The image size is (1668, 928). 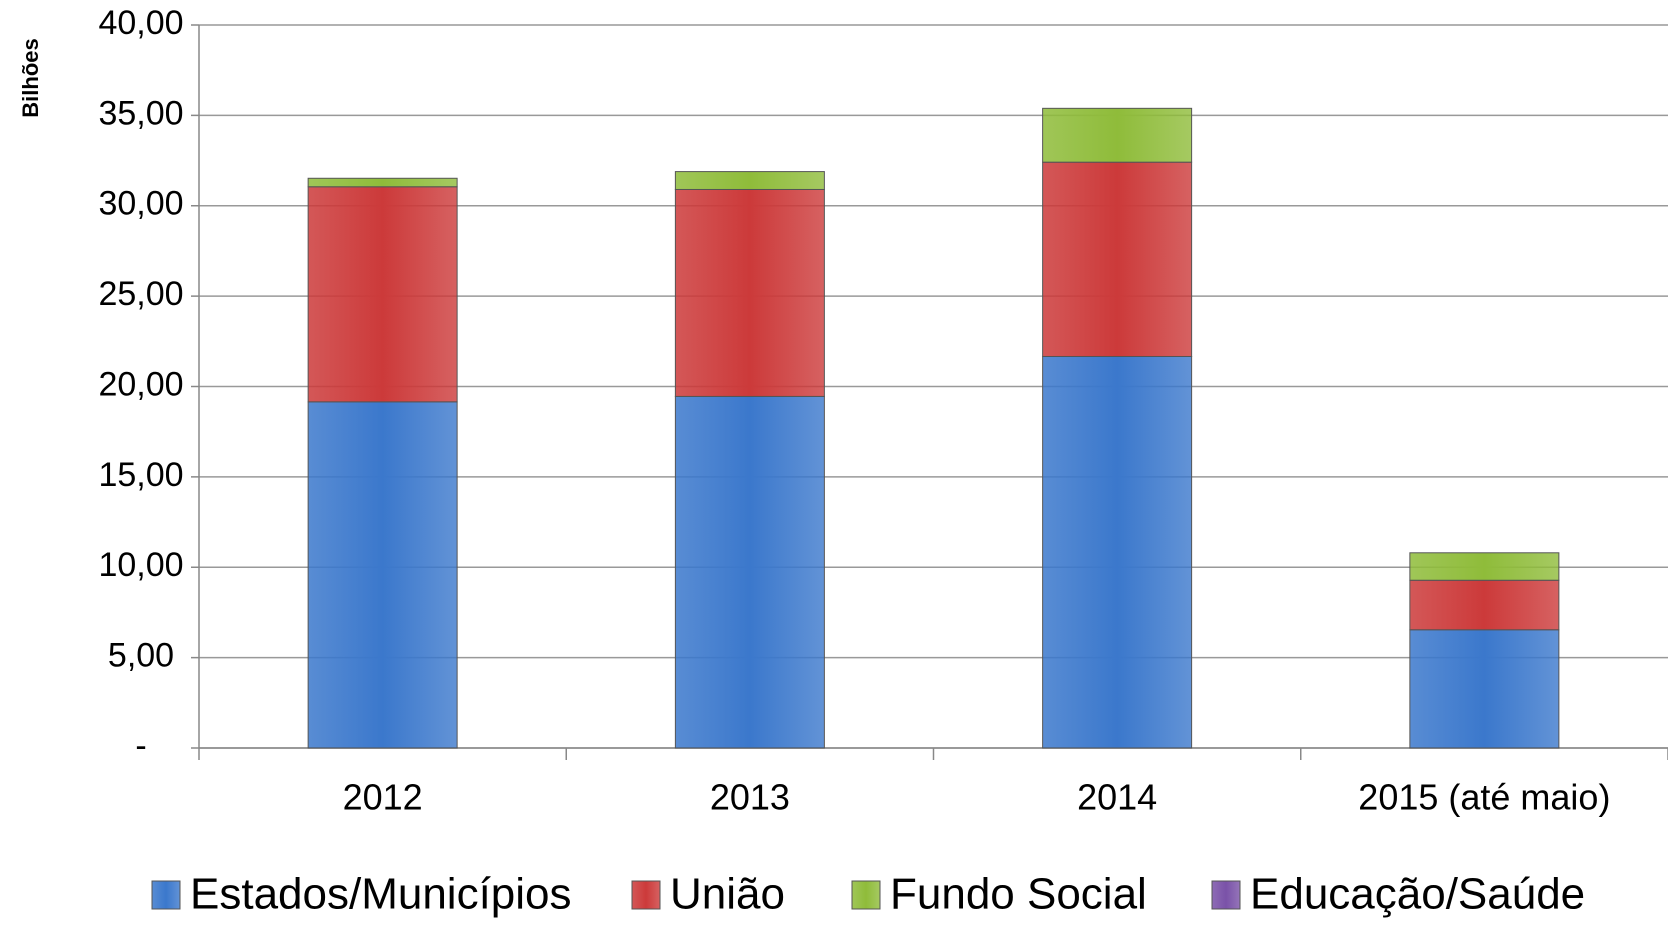 What do you see at coordinates (383, 797) in the screenshot?
I see `x-tick-label: 2012` at bounding box center [383, 797].